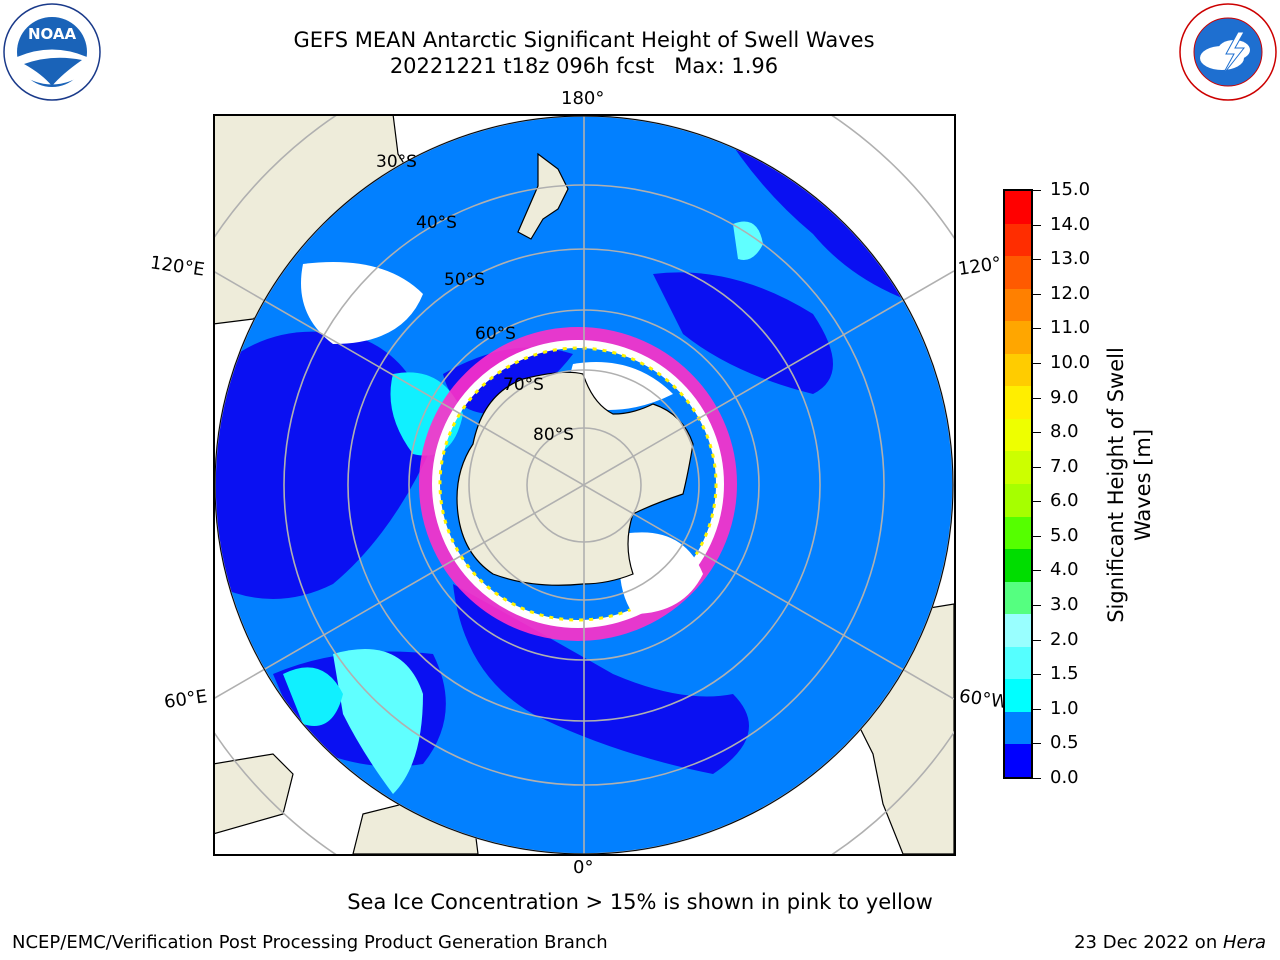 The width and height of the screenshot is (1280, 960). What do you see at coordinates (1244, 942) in the screenshot?
I see `credit-host: Hera` at bounding box center [1244, 942].